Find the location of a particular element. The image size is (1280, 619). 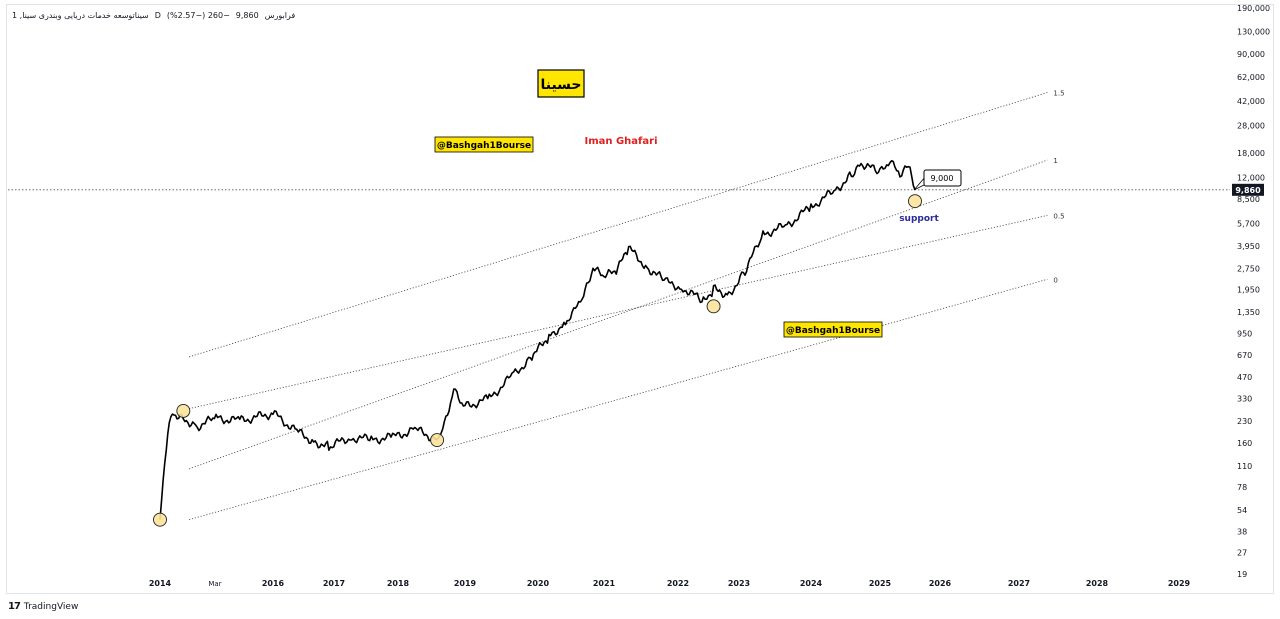

y-tick-label: 130,000 is located at coordinates (1253, 31).